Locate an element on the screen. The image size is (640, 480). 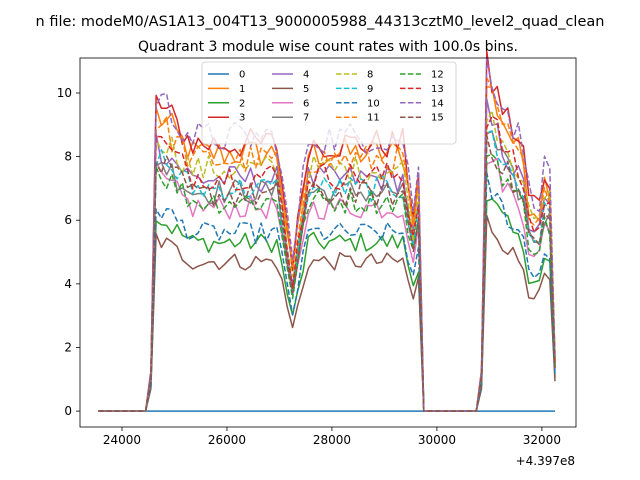
legend-label-9: 9 is located at coordinates (370, 89).